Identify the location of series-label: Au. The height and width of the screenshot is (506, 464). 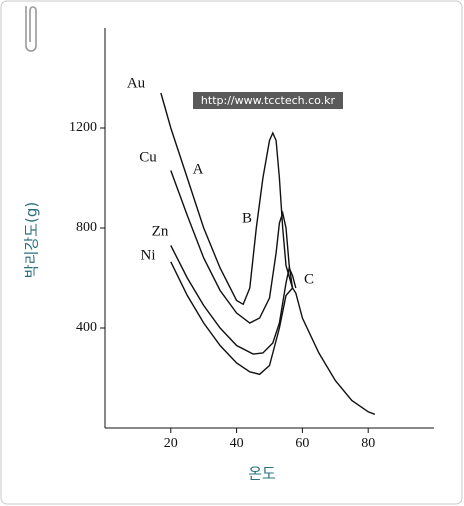
(136, 83).